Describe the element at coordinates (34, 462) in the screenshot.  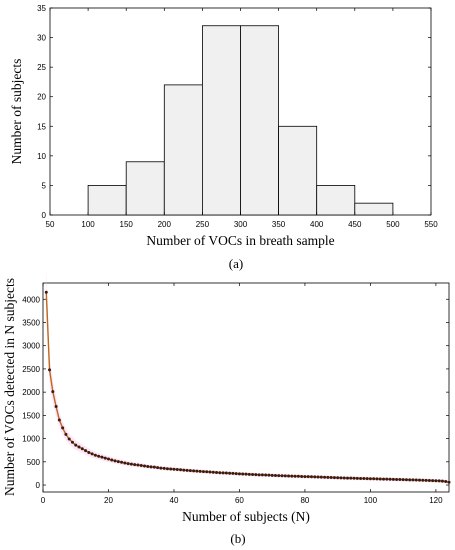
I see `line-y-tick-label: 500` at that location.